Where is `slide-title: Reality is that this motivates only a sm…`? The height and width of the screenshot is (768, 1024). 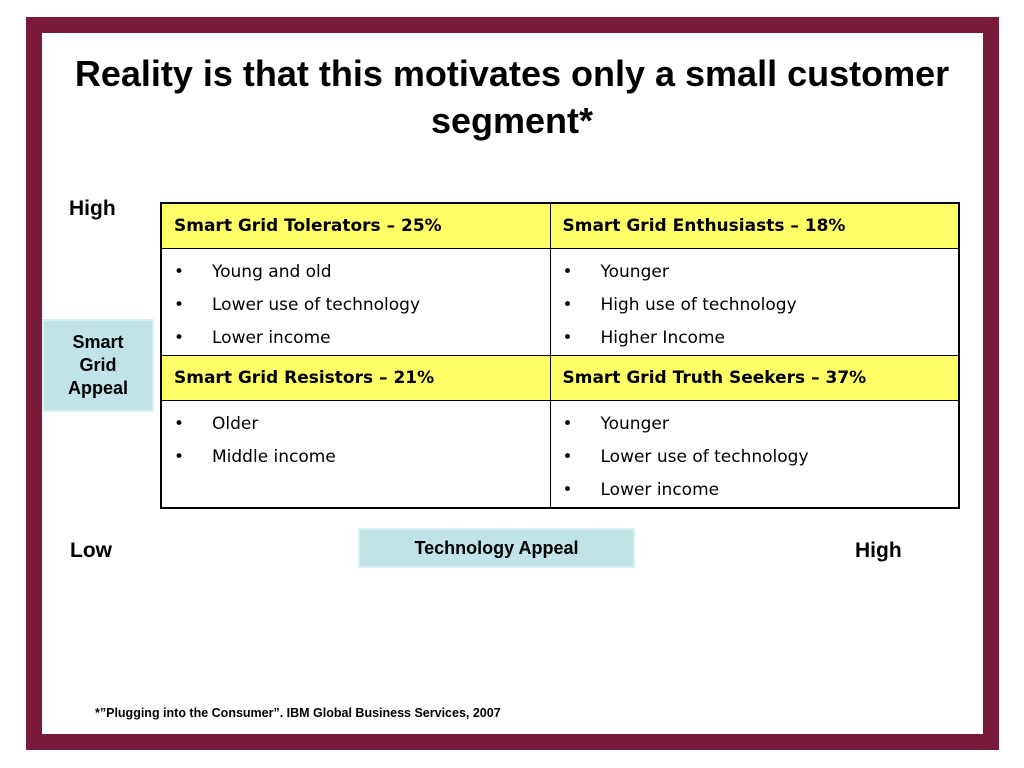
slide-title: Reality is that this motivates only a sm… is located at coordinates (512, 97).